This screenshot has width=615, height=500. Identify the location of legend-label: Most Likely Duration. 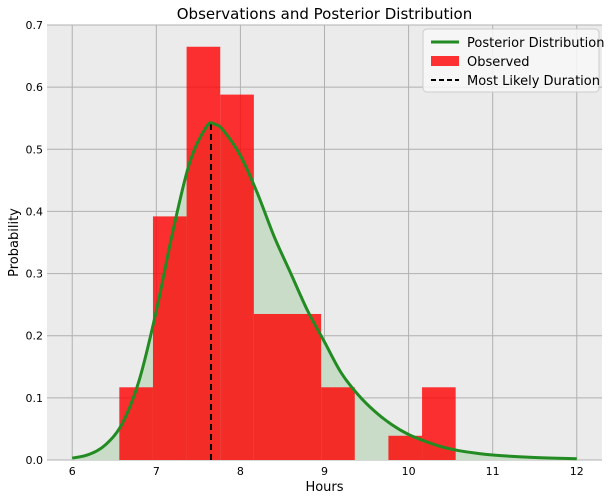
(533, 81).